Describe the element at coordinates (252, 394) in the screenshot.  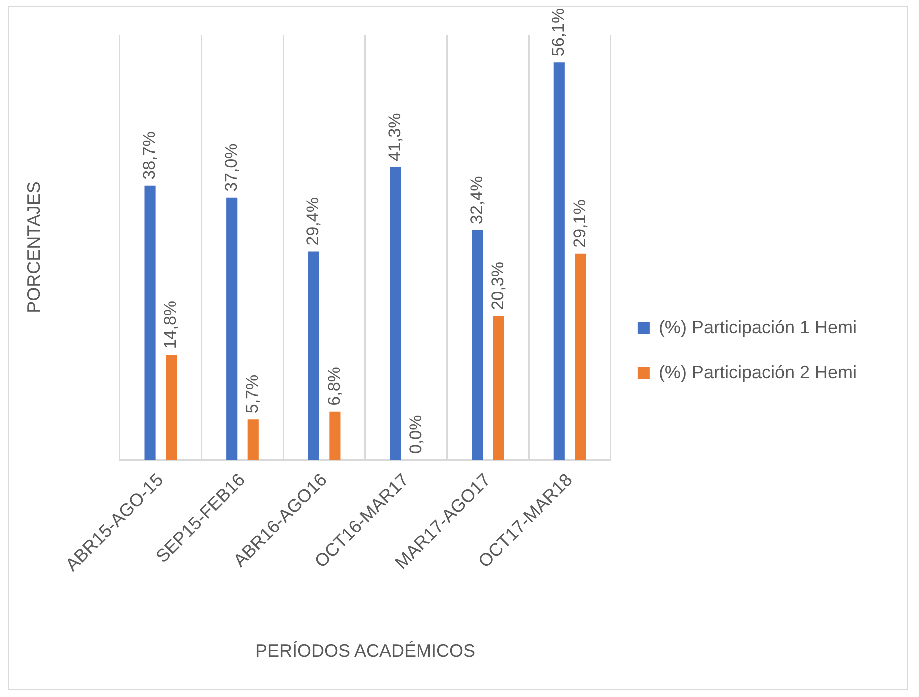
I see `data-label: 5,7%` at that location.